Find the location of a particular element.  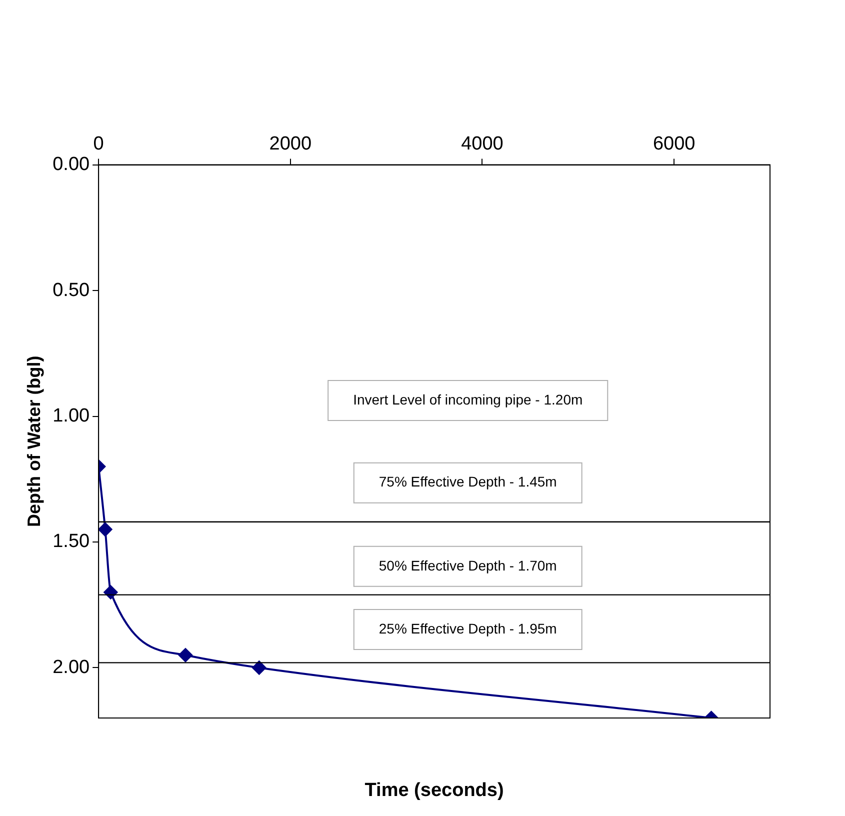

y-axis-title: Depth of Water (bgl) is located at coordinates (34, 442).